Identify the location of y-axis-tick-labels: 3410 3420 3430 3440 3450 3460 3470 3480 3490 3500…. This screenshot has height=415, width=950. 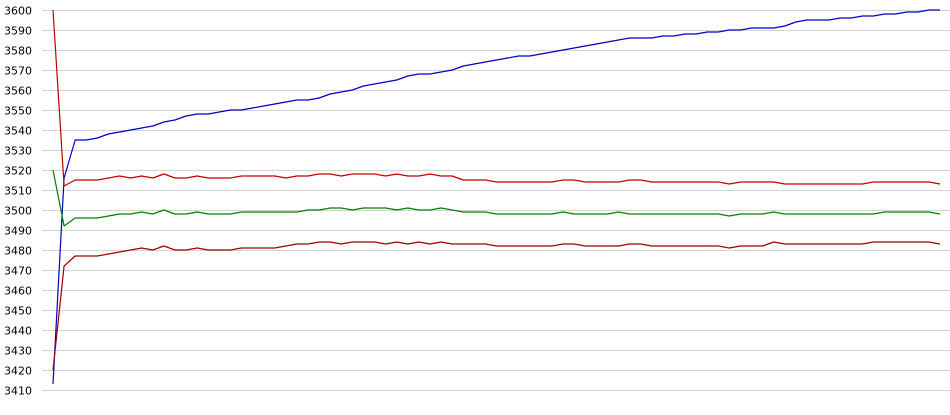
(18, 201).